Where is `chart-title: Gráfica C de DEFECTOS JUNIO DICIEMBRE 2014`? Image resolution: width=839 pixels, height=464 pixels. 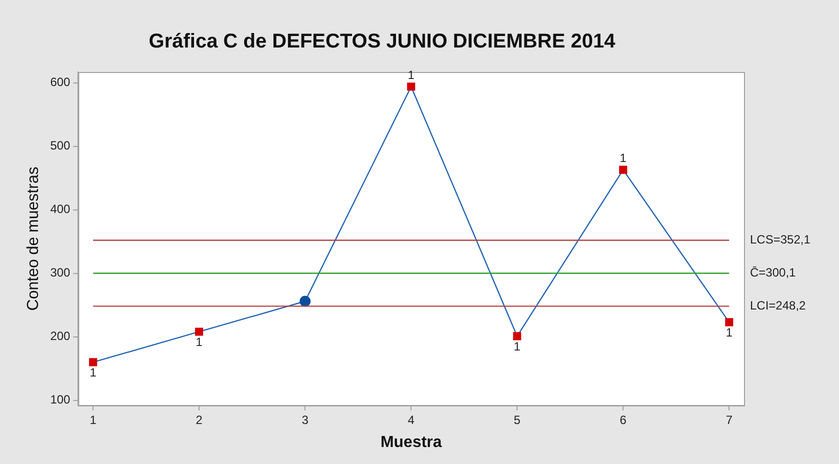 chart-title: Gráfica C de DEFECTOS JUNIO DICIEMBRE 2014 is located at coordinates (382, 41).